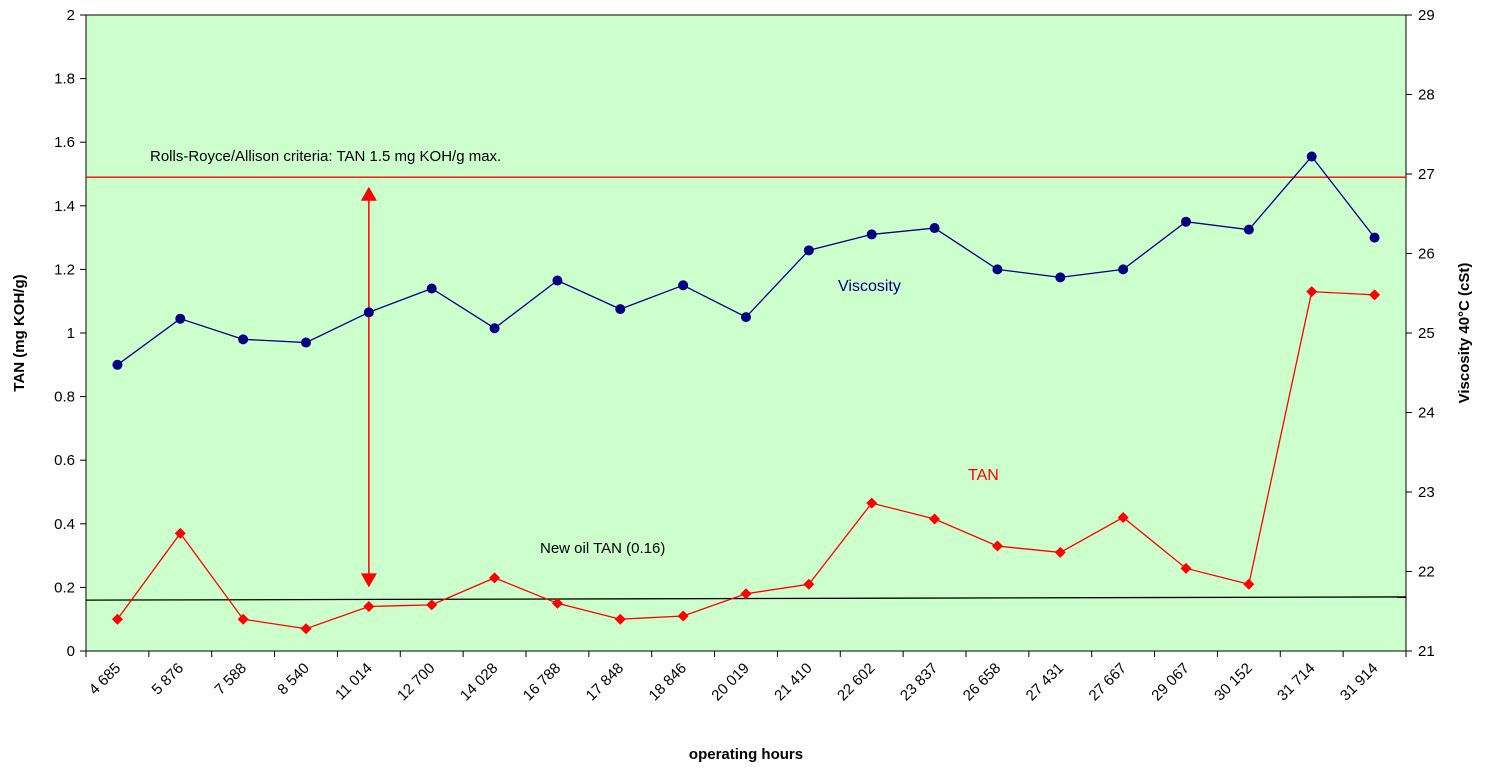  What do you see at coordinates (793, 682) in the screenshot?
I see `x-tick-label: 21 410` at bounding box center [793, 682].